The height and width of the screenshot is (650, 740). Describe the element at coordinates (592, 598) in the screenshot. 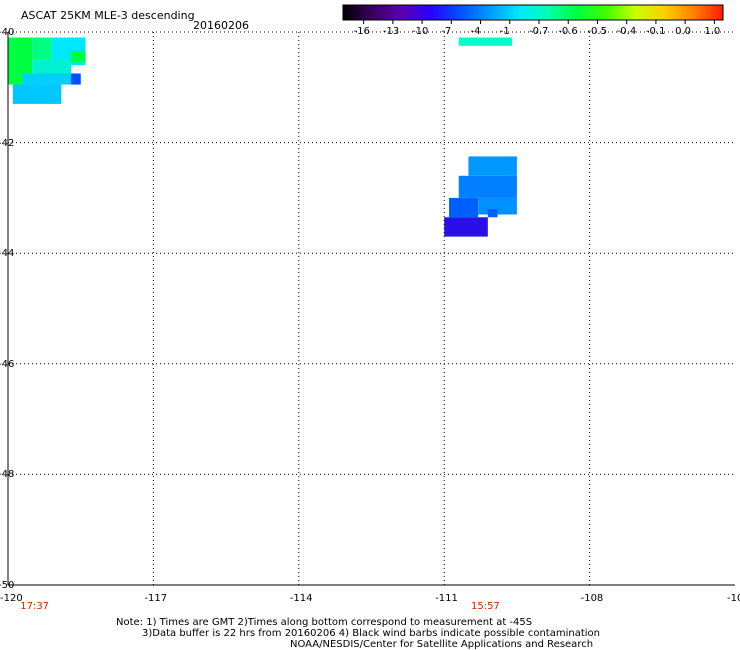

I see `x-tick-label: -108` at that location.